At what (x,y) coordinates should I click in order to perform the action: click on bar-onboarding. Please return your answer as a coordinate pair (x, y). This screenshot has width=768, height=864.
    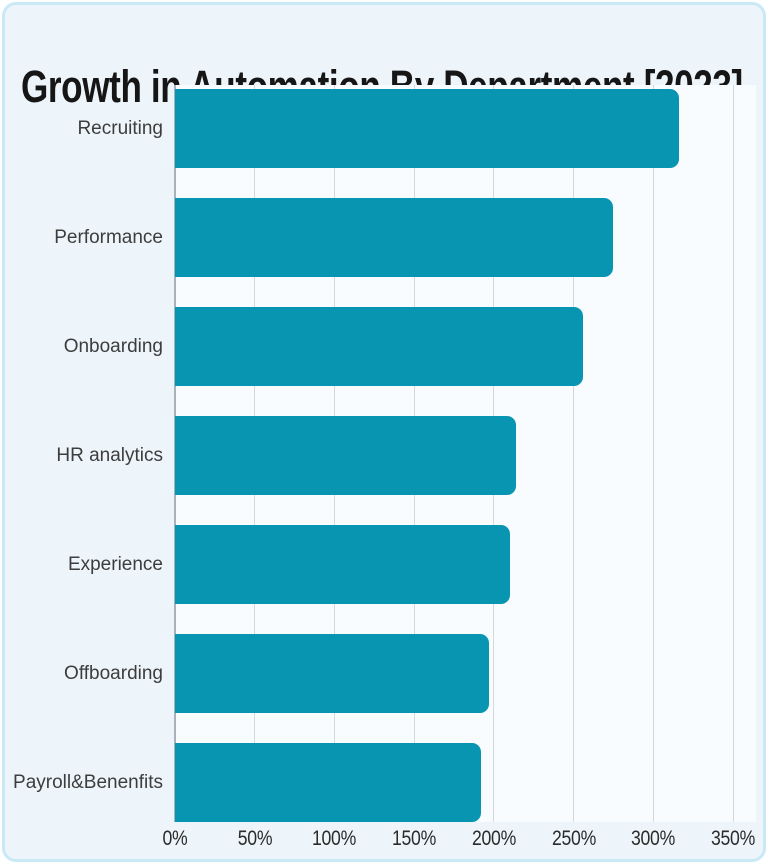
    Looking at the image, I should click on (379, 346).